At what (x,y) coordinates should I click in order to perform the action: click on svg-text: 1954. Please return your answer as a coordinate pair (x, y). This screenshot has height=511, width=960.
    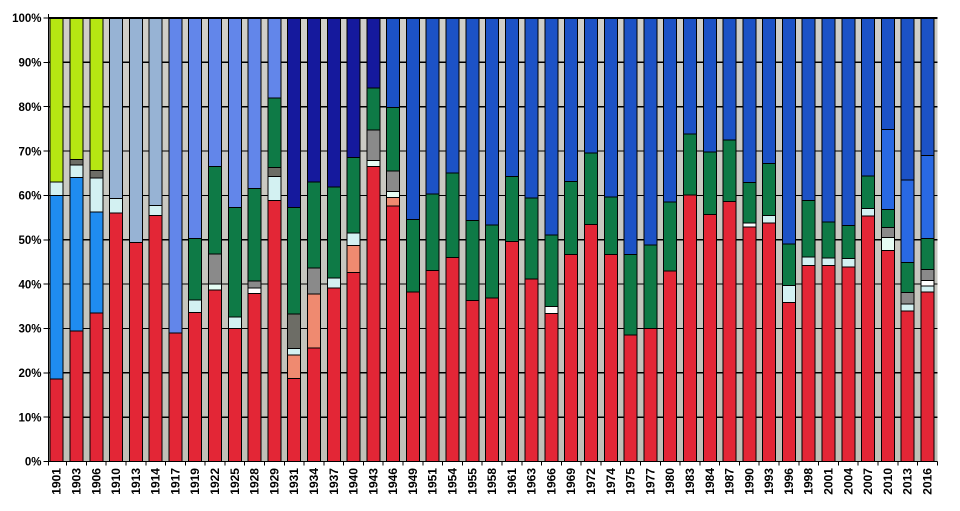
    Looking at the image, I should click on (453, 481).